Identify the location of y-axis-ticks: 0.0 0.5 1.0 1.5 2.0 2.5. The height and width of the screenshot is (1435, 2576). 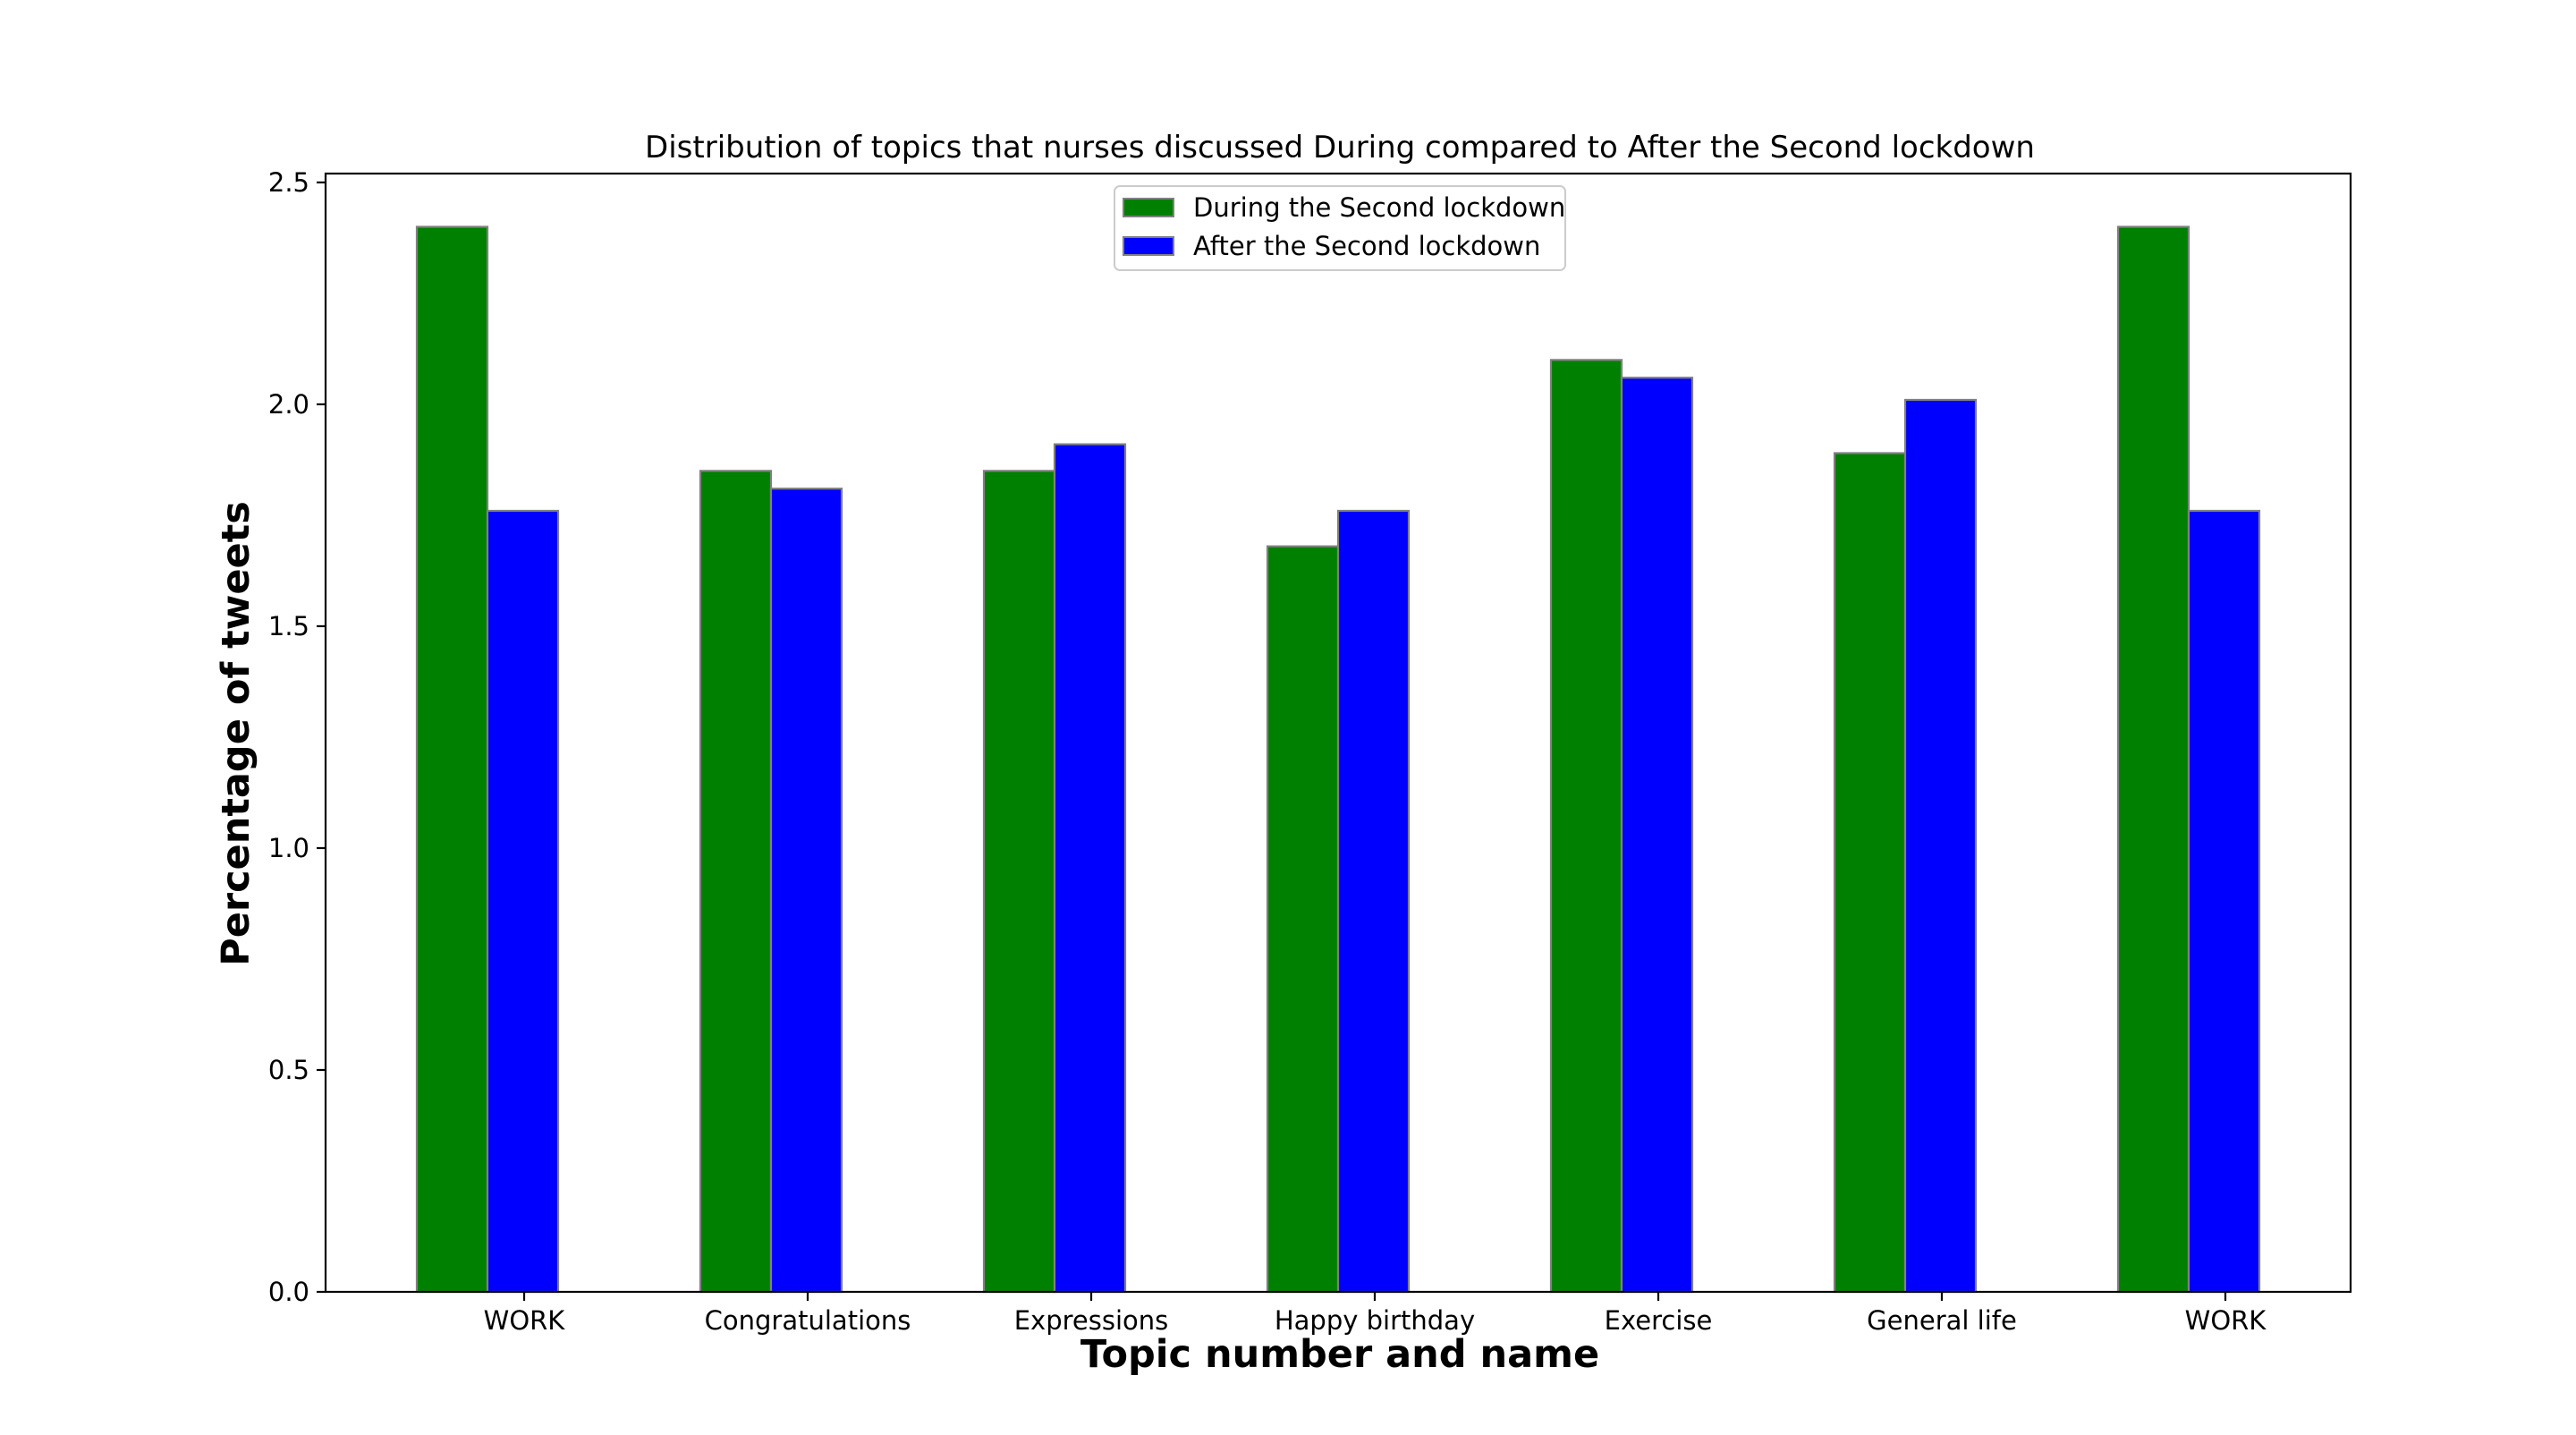
(297, 737).